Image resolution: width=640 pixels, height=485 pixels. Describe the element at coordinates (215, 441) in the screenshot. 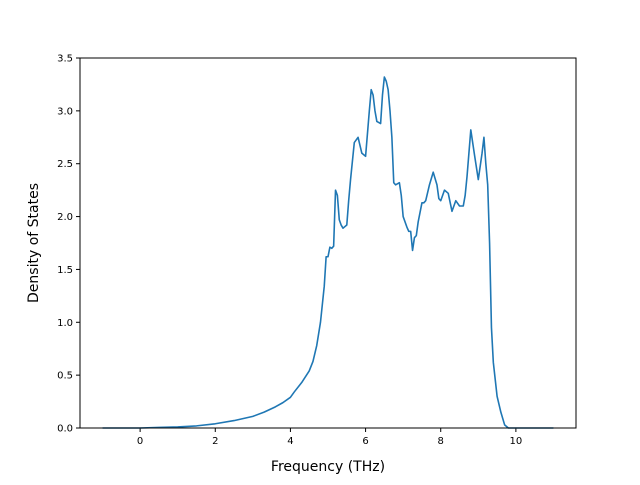

I see `x-tick-label: 2` at that location.